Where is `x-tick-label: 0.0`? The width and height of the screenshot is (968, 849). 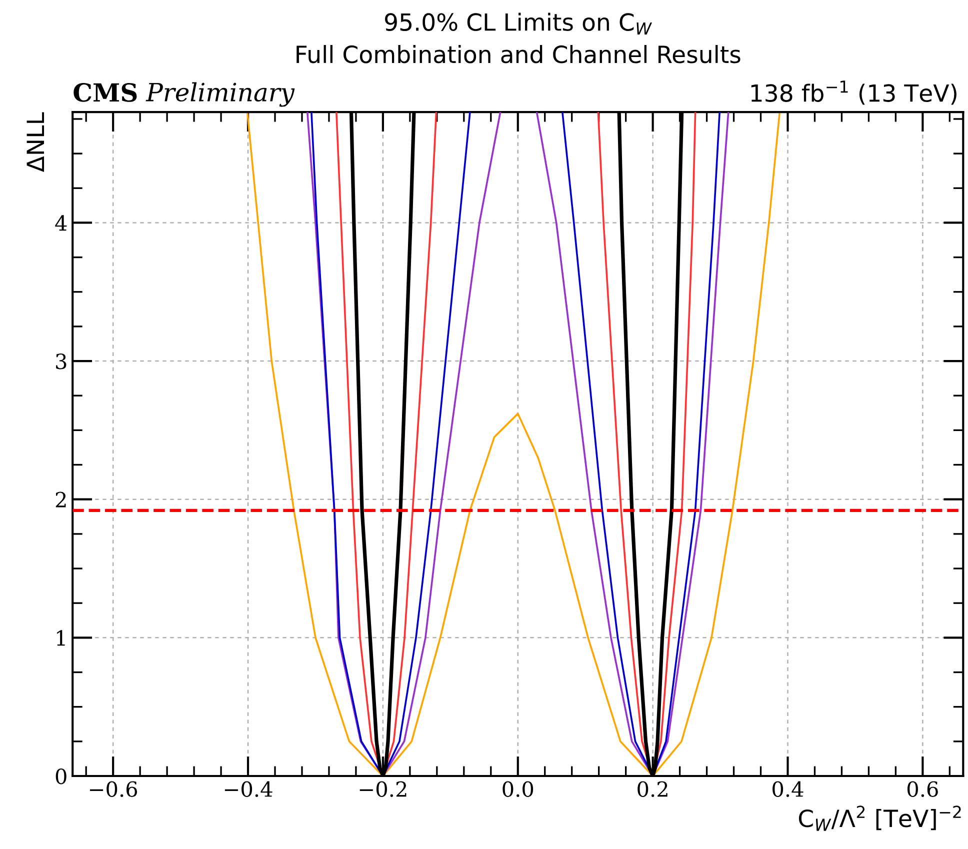 x-tick-label: 0.0 is located at coordinates (518, 789).